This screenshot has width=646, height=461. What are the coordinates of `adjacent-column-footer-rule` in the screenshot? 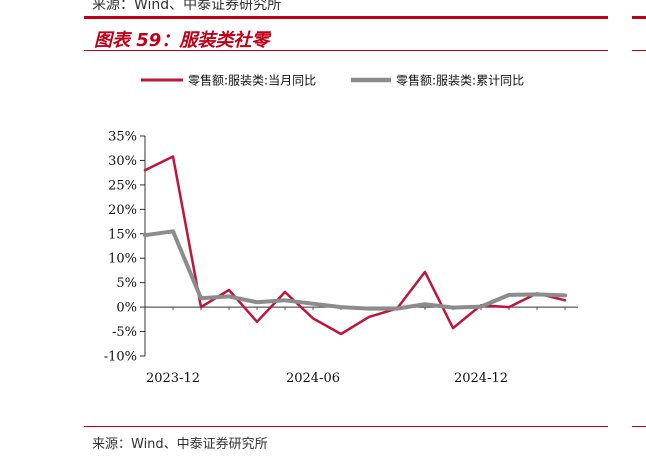 It's located at (639, 426).